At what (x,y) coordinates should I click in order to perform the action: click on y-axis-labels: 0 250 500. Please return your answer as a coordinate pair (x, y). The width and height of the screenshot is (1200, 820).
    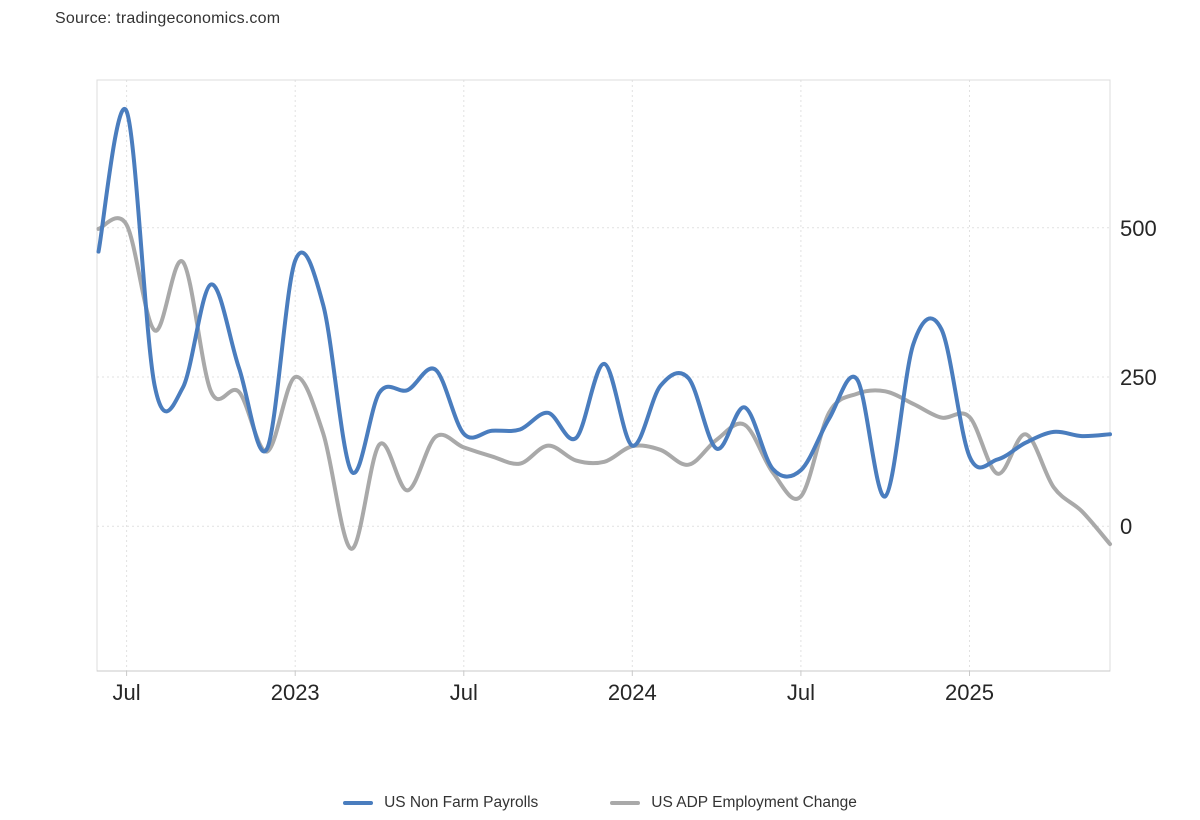
    Looking at the image, I should click on (1138, 377).